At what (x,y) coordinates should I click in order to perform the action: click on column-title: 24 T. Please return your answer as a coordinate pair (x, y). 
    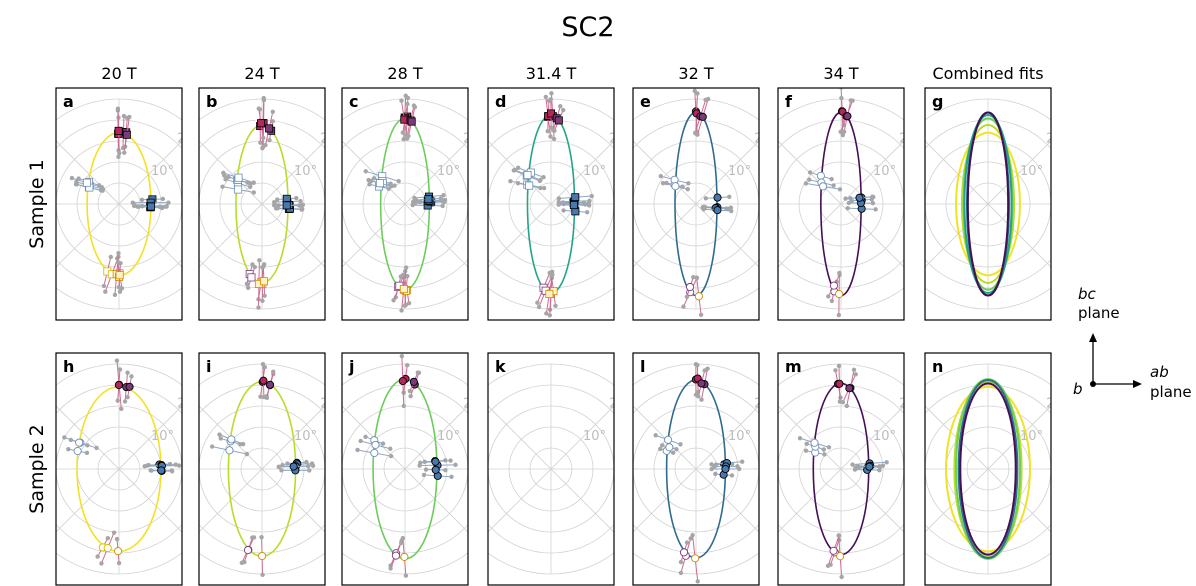
    Looking at the image, I should click on (261, 73).